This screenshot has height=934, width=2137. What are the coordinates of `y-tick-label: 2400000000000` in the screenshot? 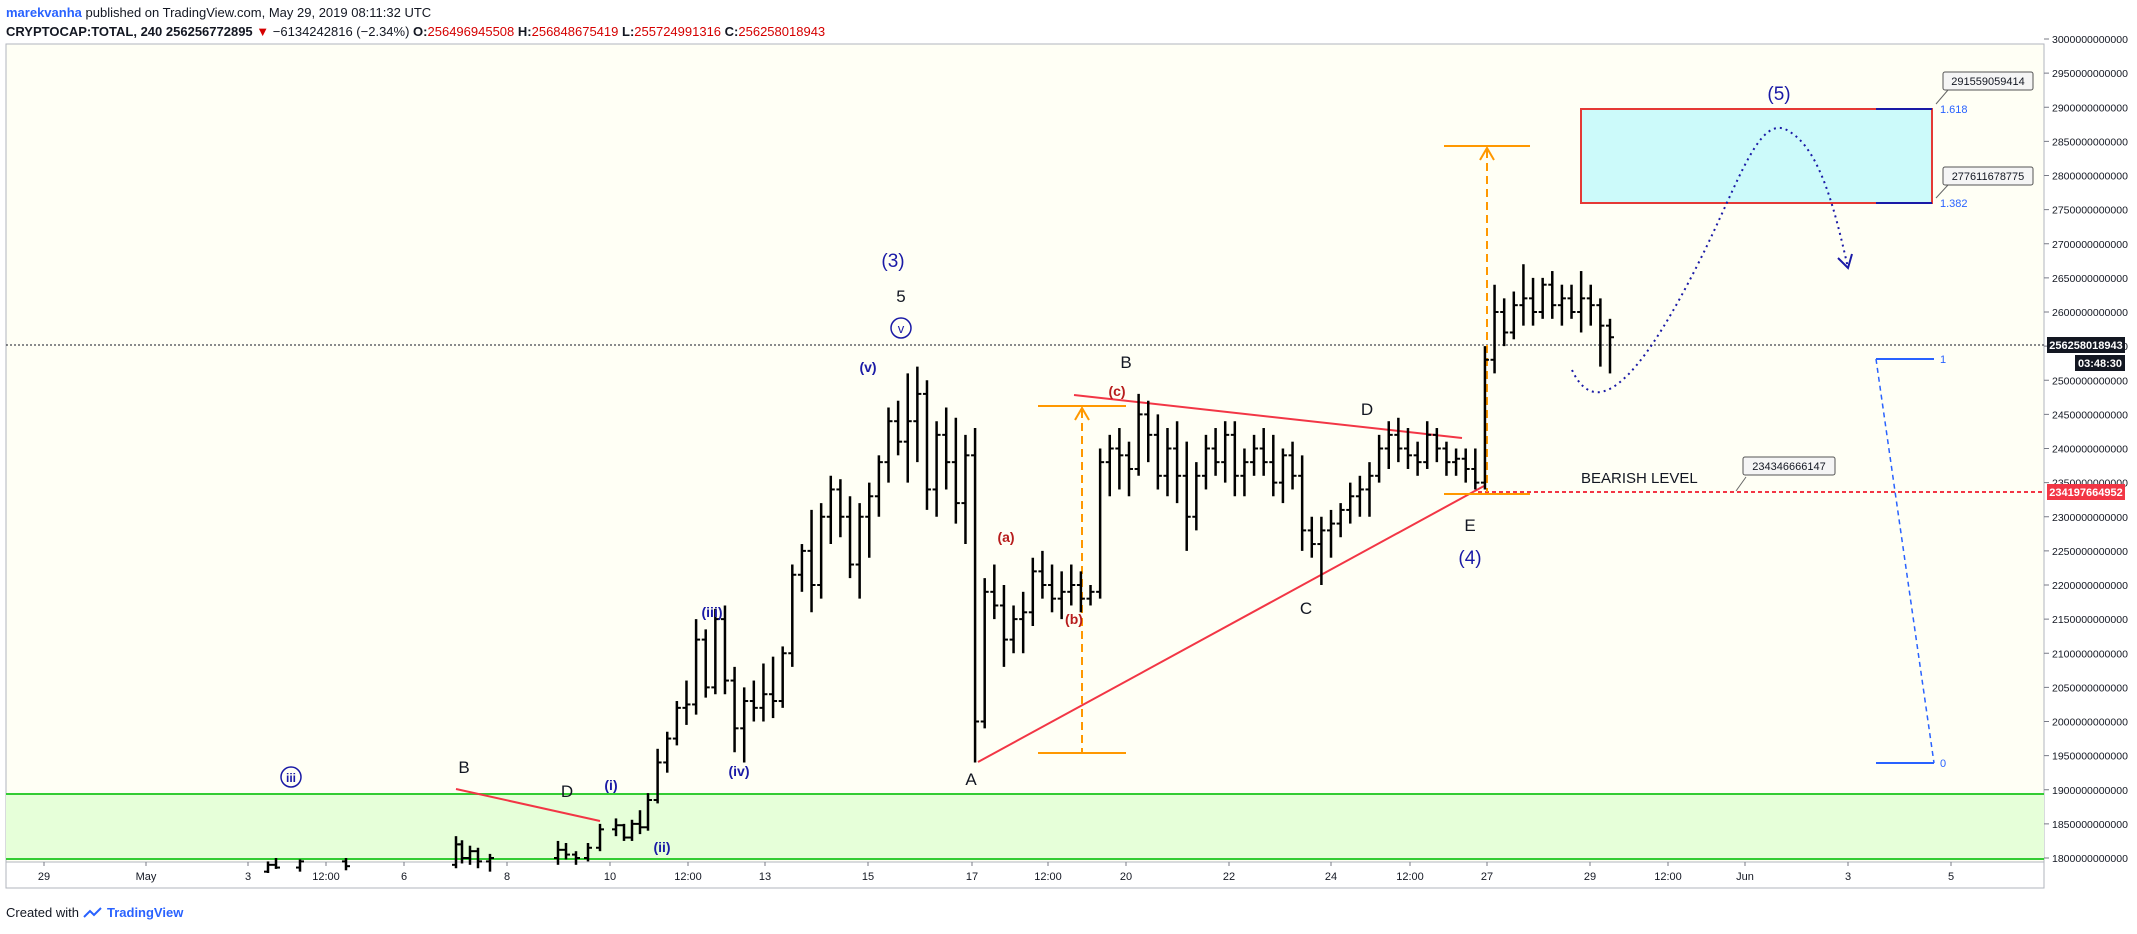 It's located at (2090, 450).